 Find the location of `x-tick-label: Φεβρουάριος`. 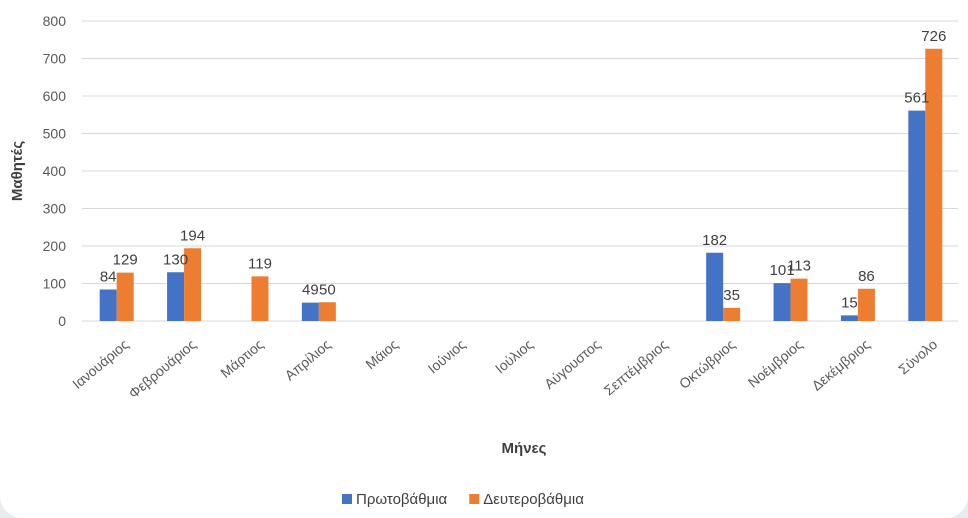

x-tick-label: Φεβρουάριος is located at coordinates (162, 368).